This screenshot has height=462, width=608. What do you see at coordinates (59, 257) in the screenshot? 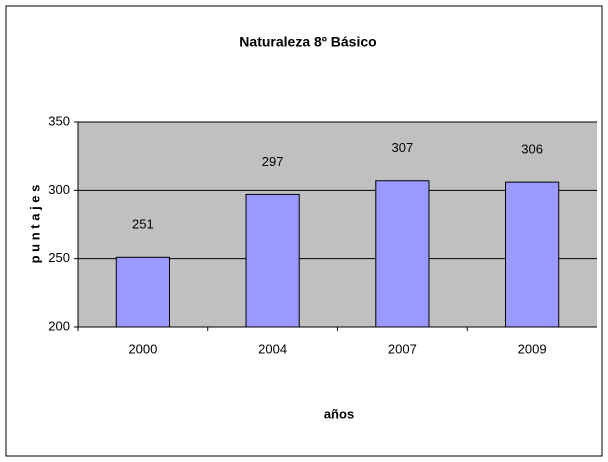
I see `y-tick-label: 250` at bounding box center [59, 257].